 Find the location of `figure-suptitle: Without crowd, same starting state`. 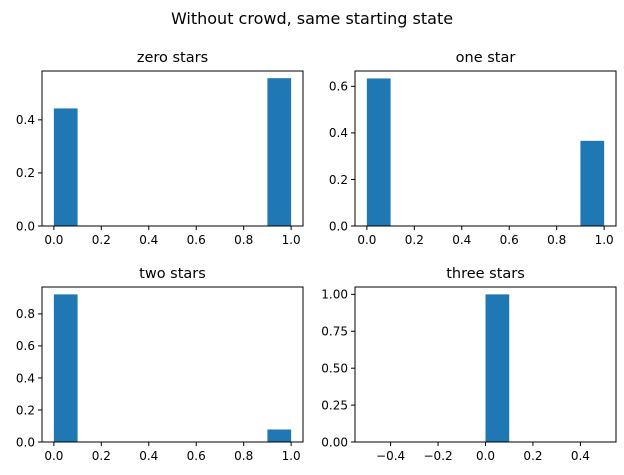

figure-suptitle: Without crowd, same starting state is located at coordinates (312, 18).